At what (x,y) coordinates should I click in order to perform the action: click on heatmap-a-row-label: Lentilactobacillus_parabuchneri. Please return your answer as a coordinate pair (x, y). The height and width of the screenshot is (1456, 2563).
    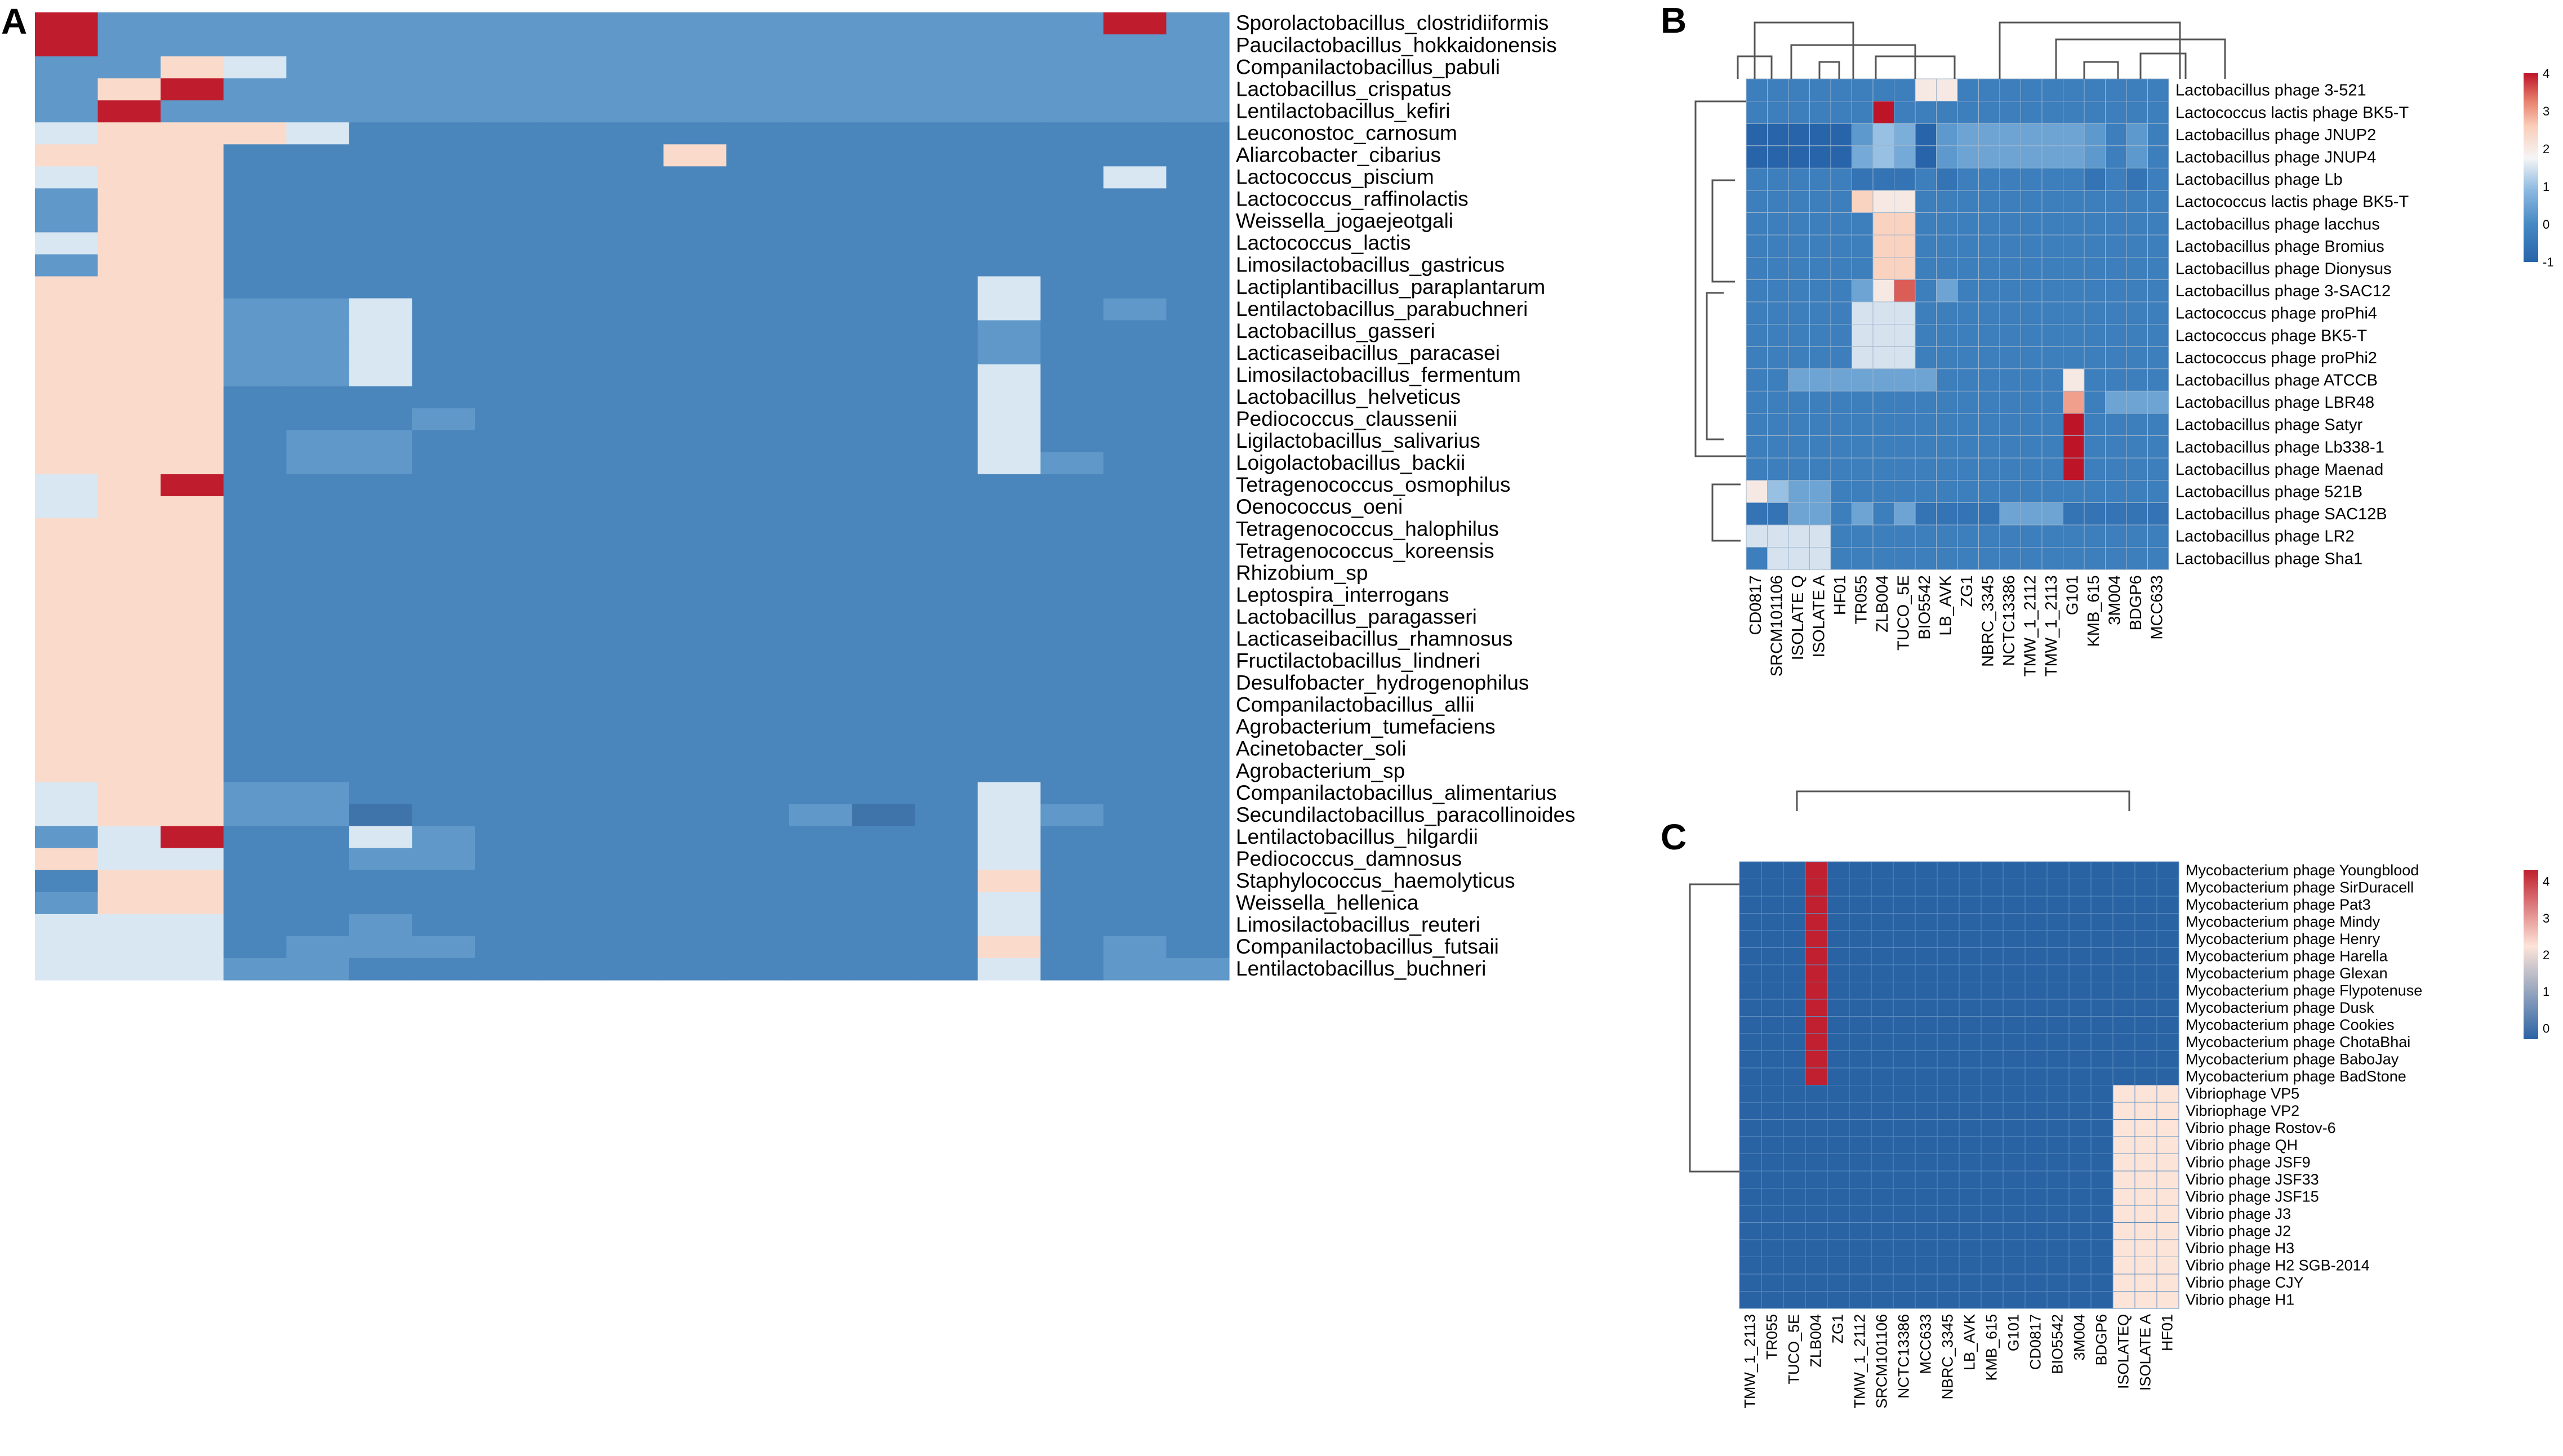
    Looking at the image, I should click on (1382, 308).